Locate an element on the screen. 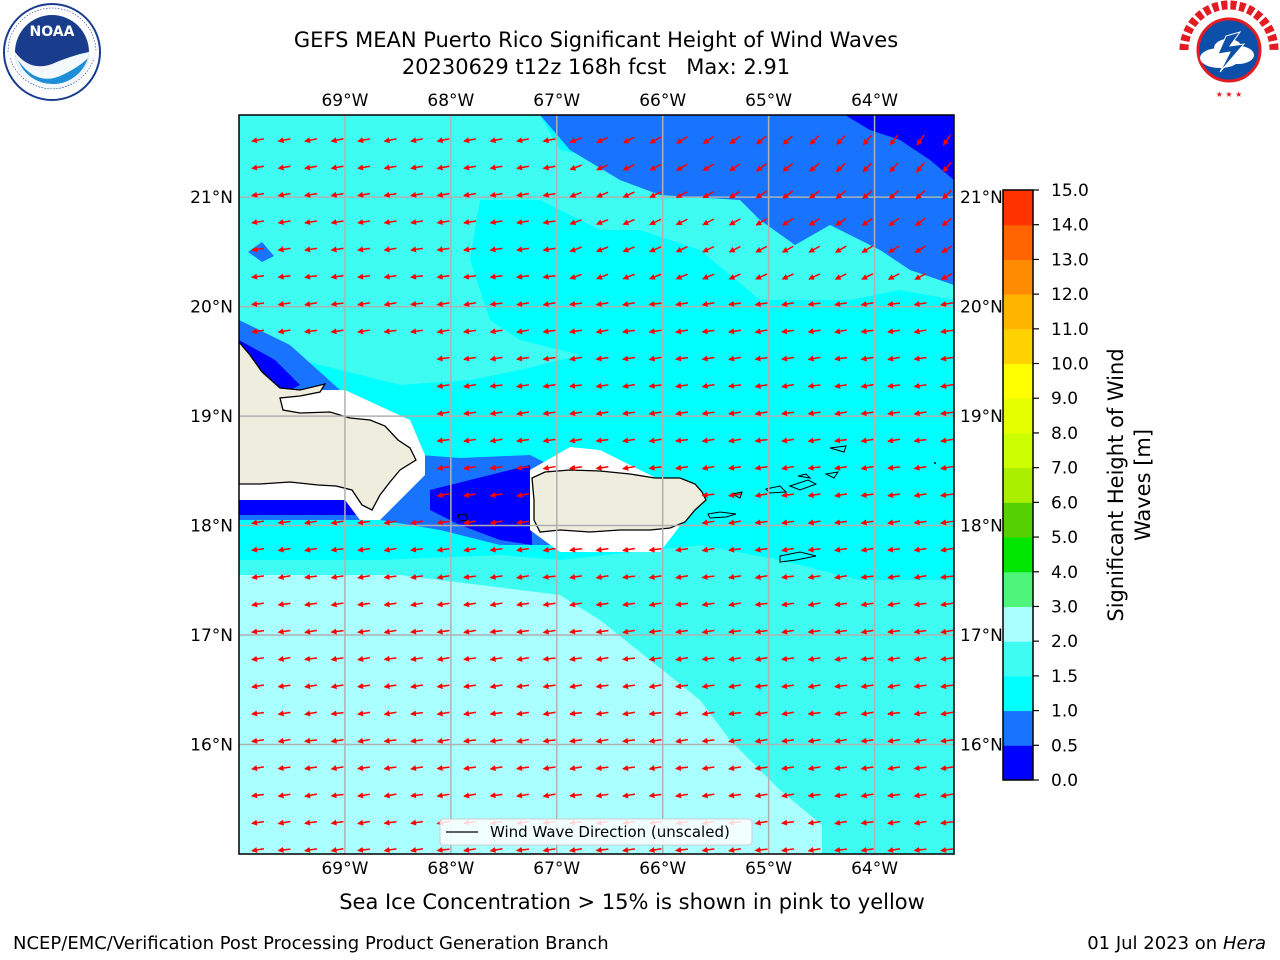 The width and height of the screenshot is (1280, 960). colorbar-segment is located at coordinates (1018, 589).